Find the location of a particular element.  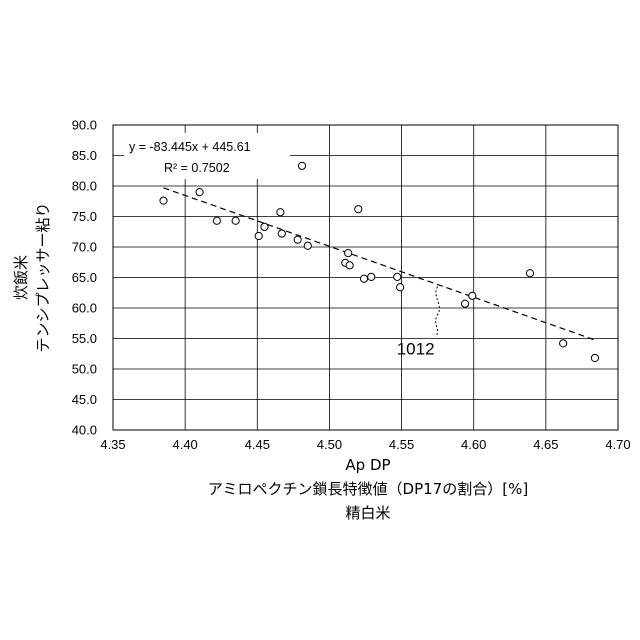

y-tick-label: 75.0 is located at coordinates (84, 216).